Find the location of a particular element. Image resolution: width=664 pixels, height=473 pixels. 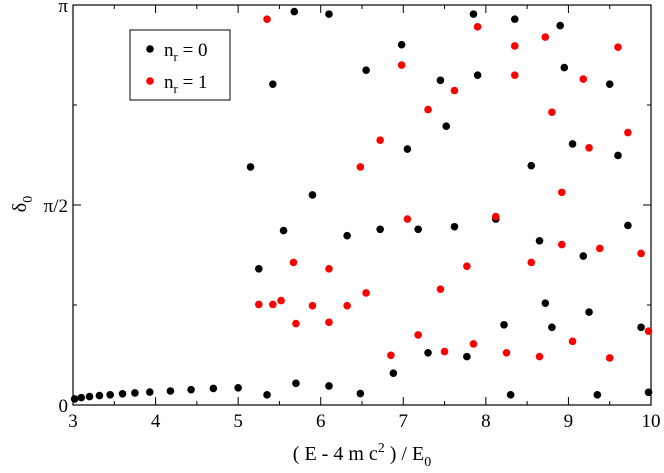

x-tick-label: 9 is located at coordinates (569, 421).